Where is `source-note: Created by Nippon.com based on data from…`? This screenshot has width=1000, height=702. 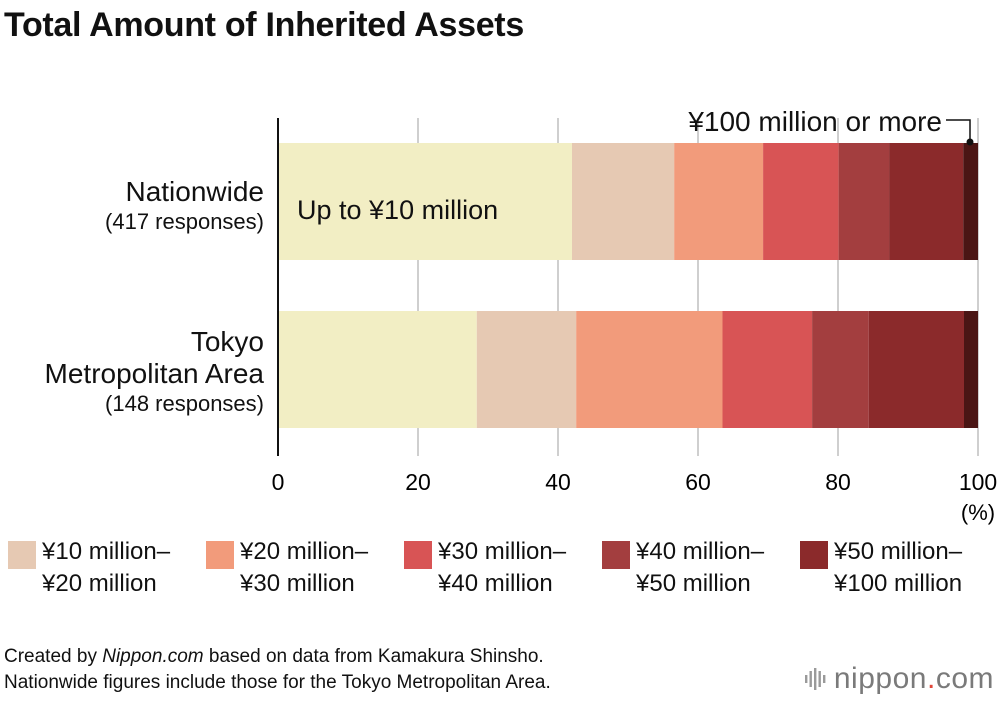
source-note: Created by Nippon.com based on data from… is located at coordinates (277, 670).